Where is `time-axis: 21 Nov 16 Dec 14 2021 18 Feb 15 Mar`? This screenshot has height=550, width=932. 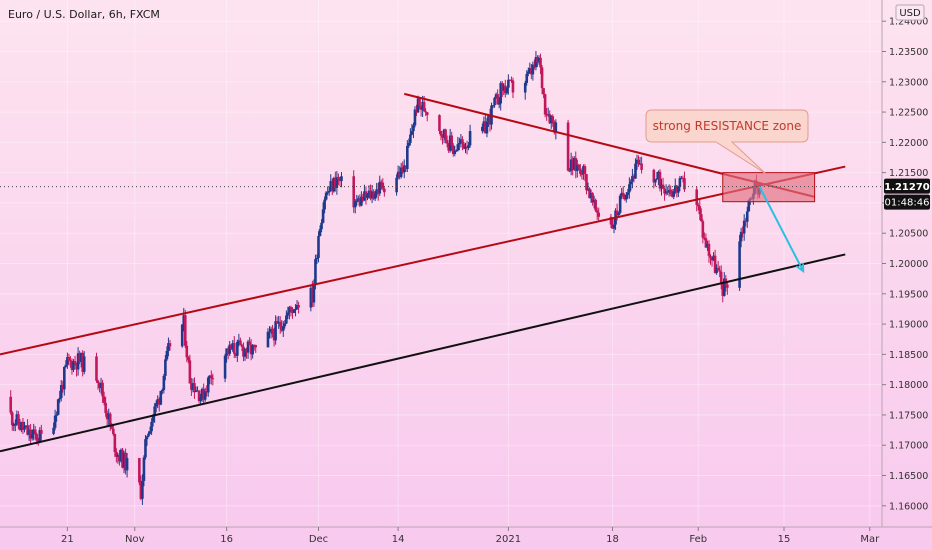 time-axis: 21 Nov 16 Dec 14 2021 18 Feb 15 Mar is located at coordinates (470, 536).